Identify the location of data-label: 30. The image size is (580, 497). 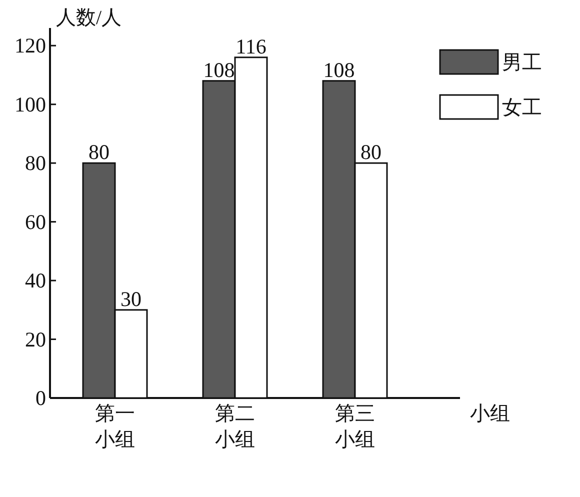
(131, 298).